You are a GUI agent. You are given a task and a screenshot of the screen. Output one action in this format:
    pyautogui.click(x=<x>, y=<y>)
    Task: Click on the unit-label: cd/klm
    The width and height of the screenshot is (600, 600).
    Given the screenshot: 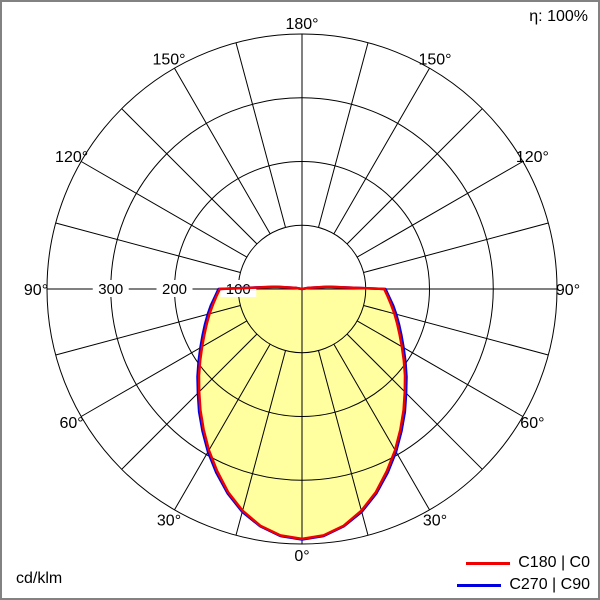 What is the action you would take?
    pyautogui.click(x=39, y=578)
    